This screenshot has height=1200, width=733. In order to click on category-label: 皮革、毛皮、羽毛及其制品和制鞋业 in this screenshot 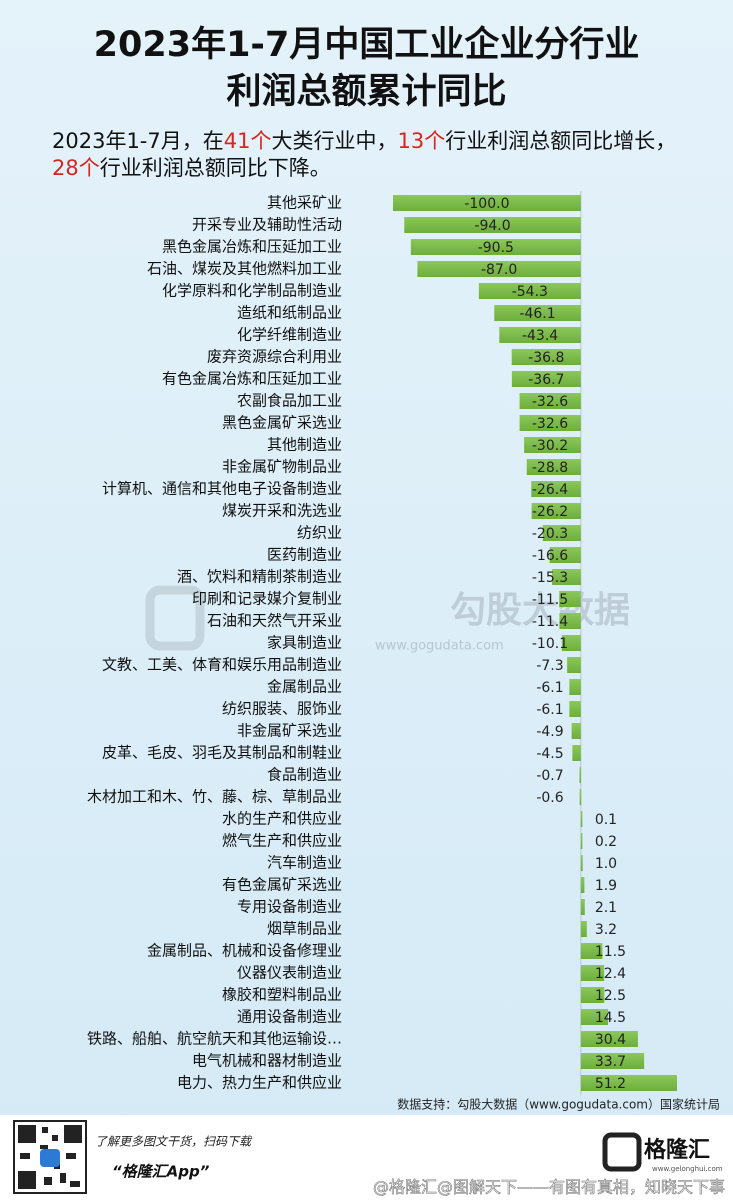, I will do `click(222, 753)`.